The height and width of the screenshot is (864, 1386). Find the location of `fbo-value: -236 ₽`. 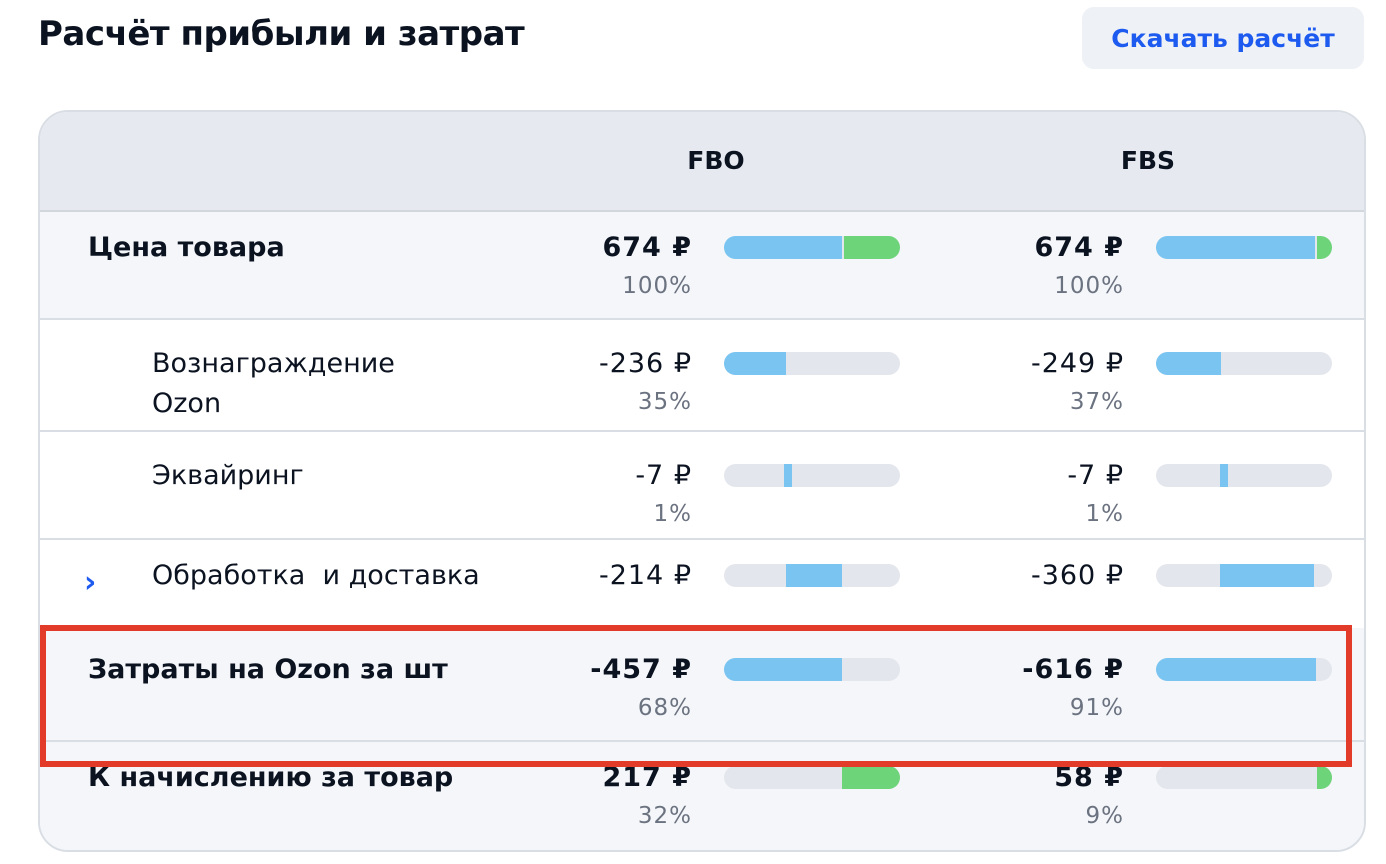

fbo-value: -236 ₽ is located at coordinates (645, 363).